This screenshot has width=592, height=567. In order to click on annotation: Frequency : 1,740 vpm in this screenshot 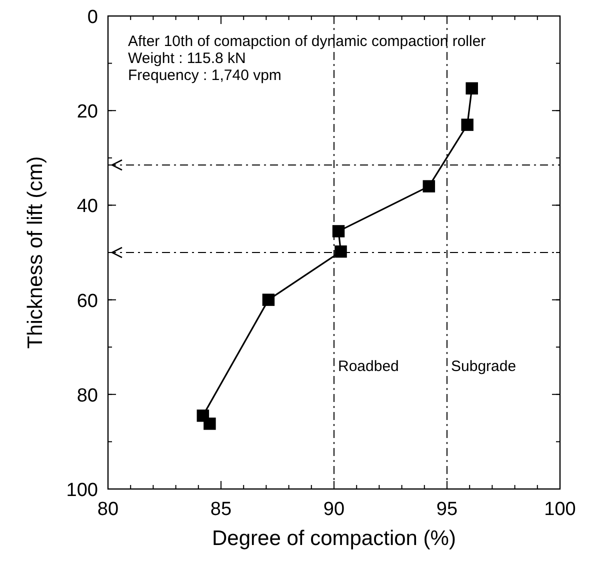, I will do `click(205, 75)`.